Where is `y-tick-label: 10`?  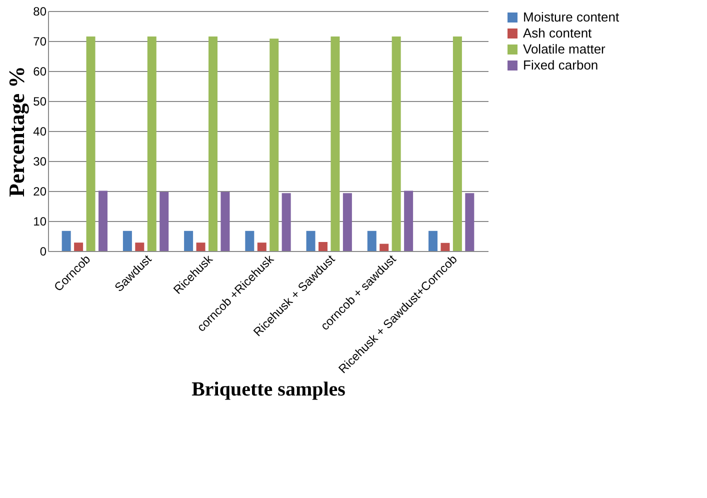 y-tick-label: 10 is located at coordinates (40, 221).